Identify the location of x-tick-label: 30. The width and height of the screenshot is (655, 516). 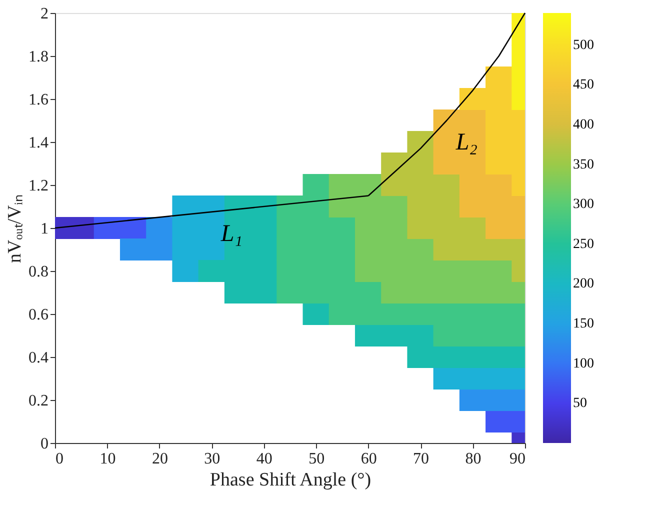
(212, 459).